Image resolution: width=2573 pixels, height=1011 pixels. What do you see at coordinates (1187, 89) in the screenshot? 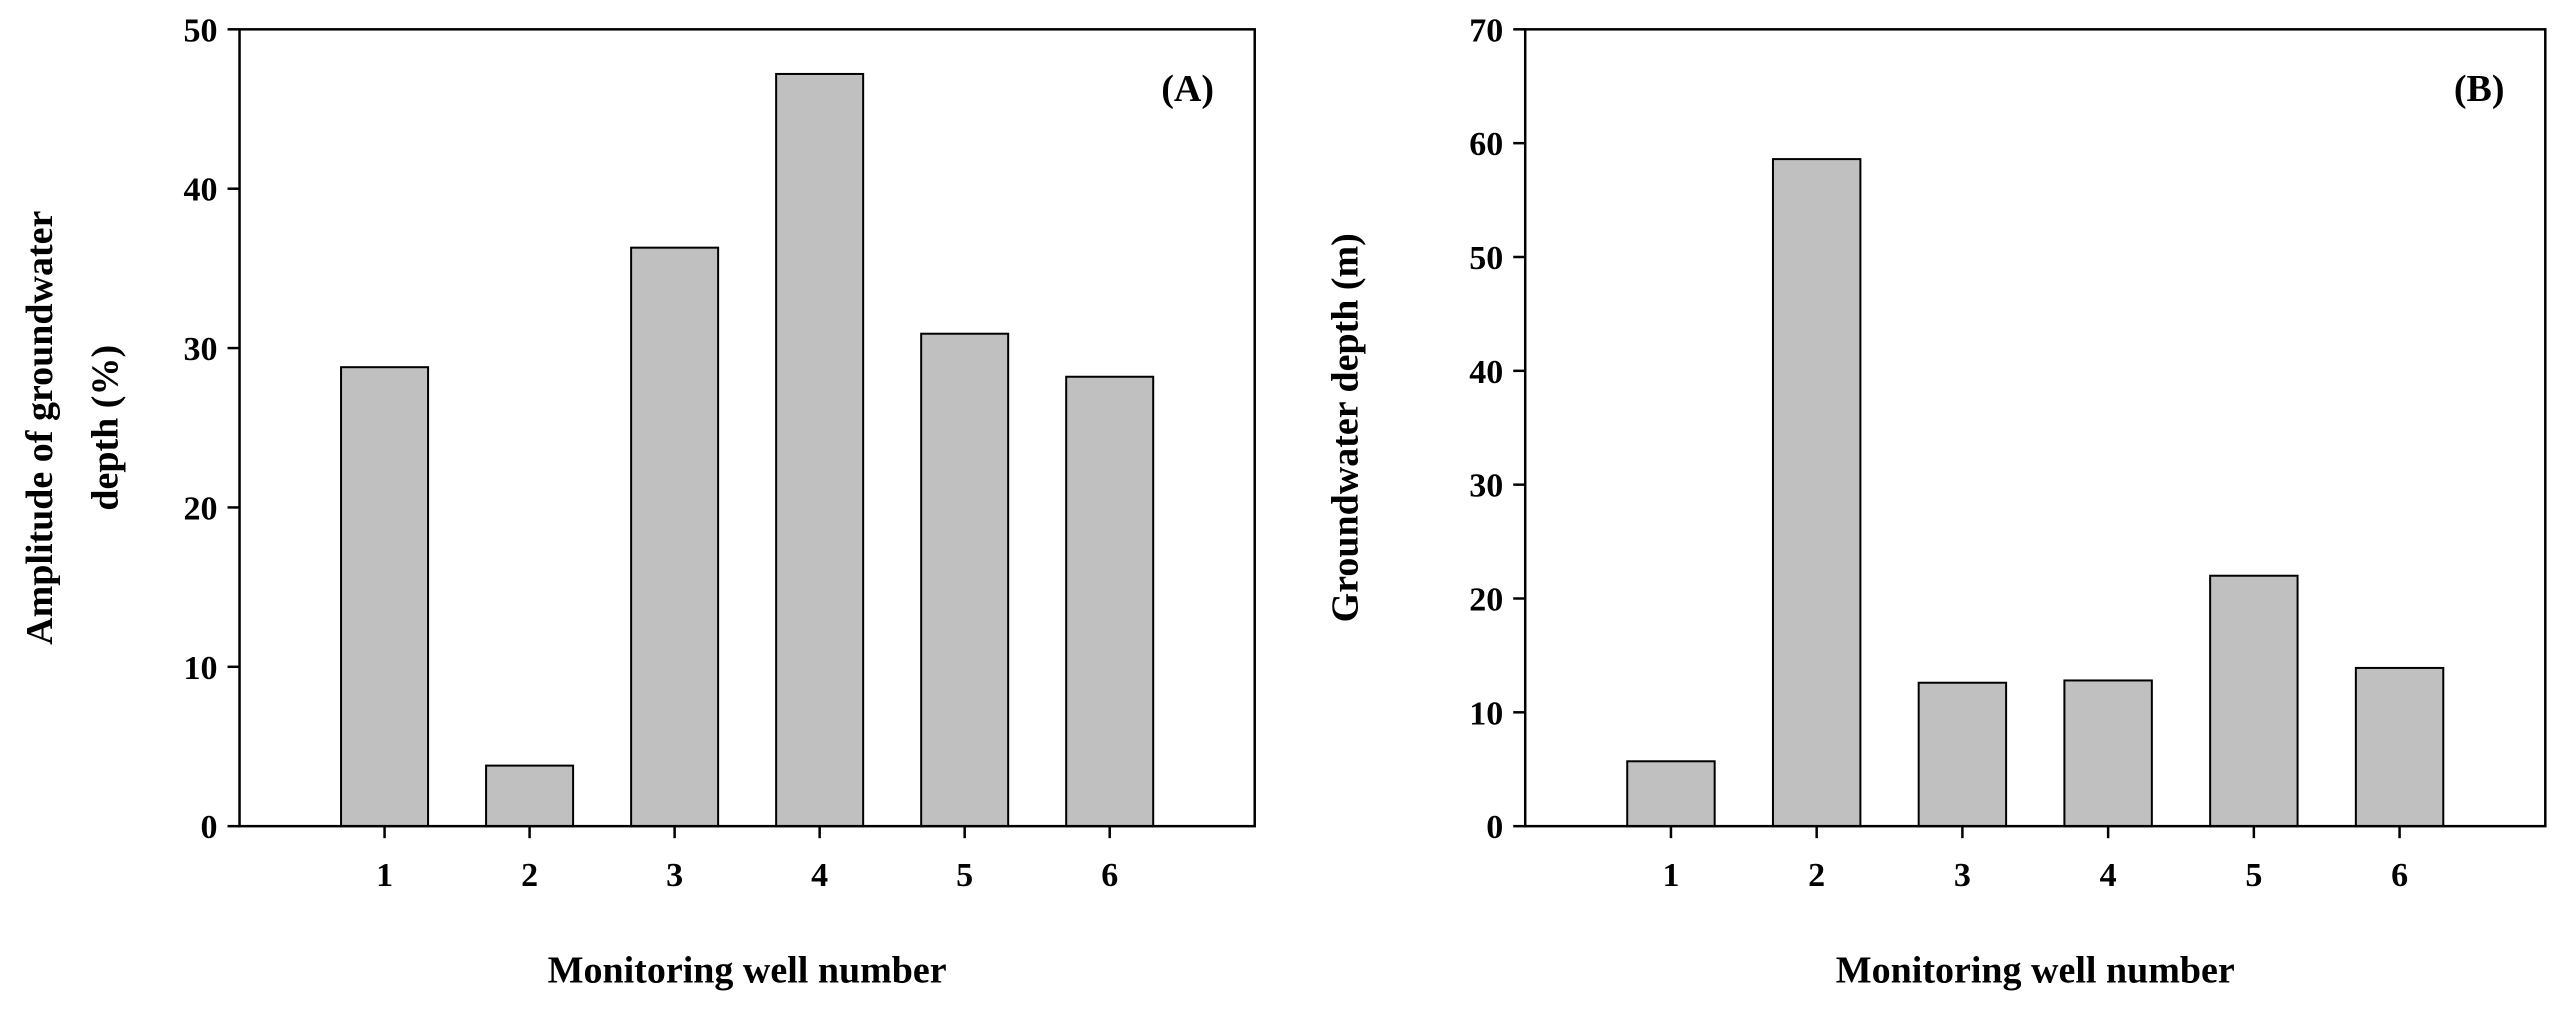
I see `panel-label: (A)` at bounding box center [1187, 89].